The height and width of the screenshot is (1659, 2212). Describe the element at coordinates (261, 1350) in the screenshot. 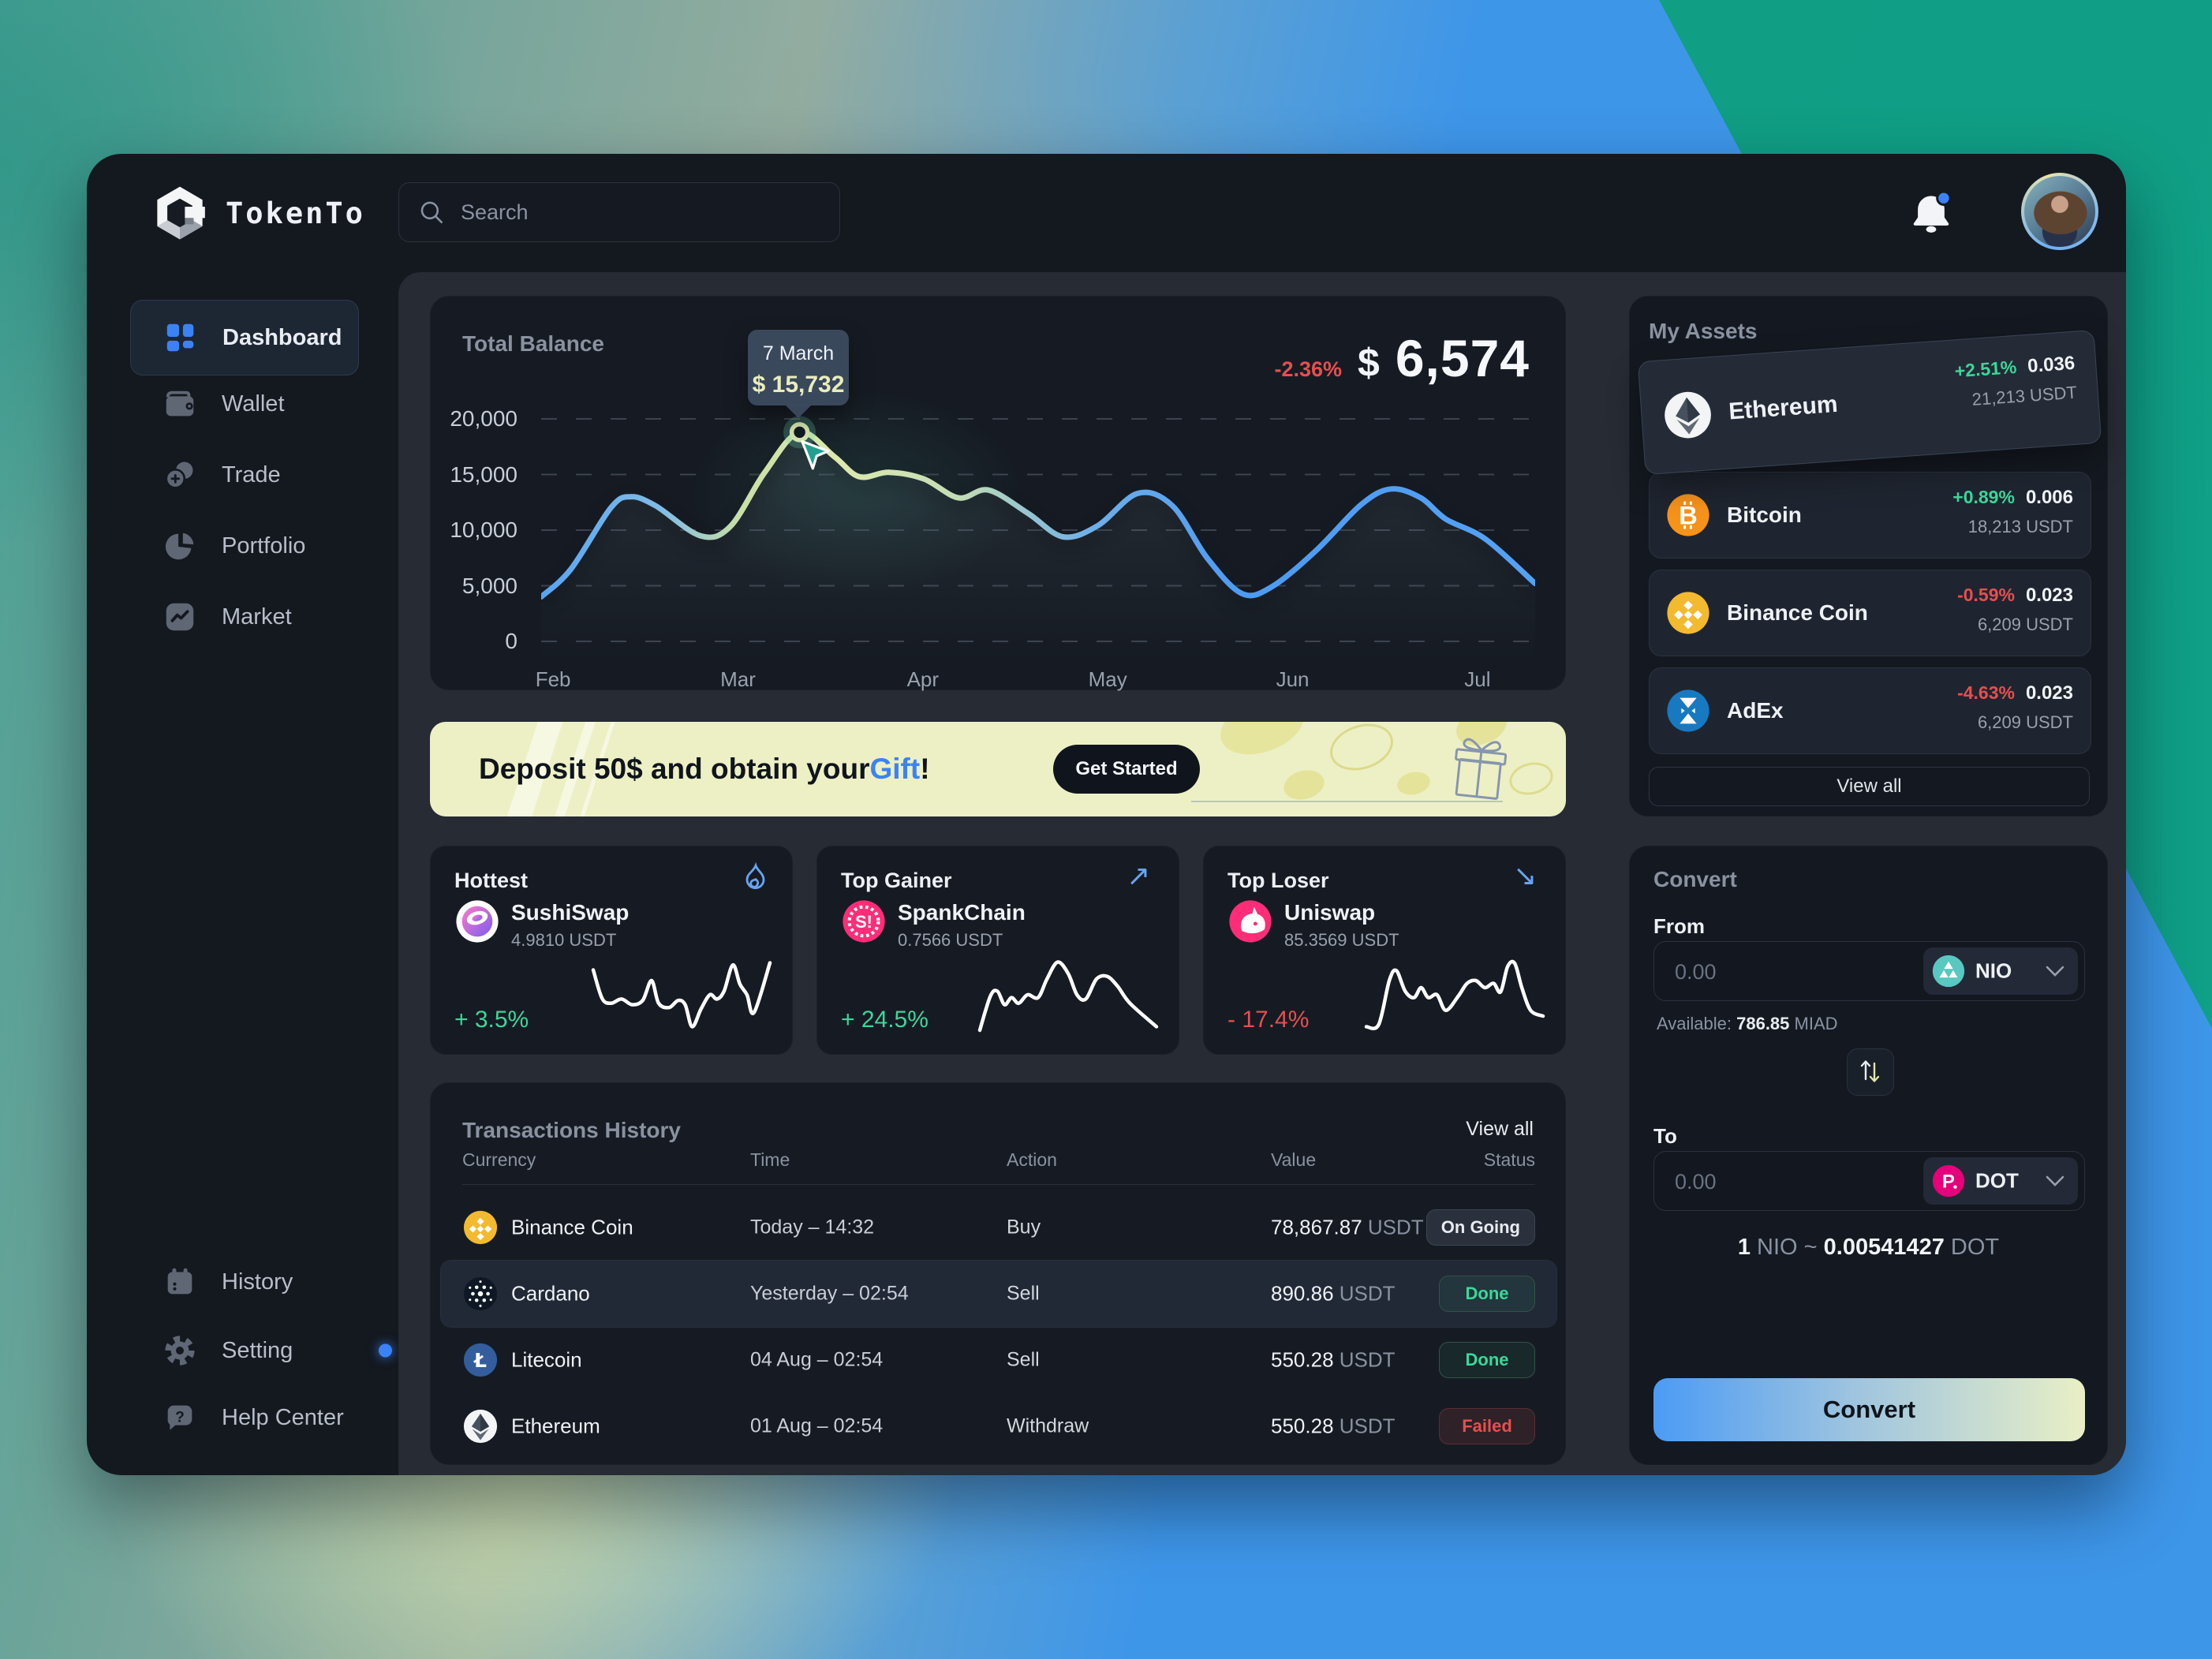

I see `sidebar-item-setting: Setting` at that location.